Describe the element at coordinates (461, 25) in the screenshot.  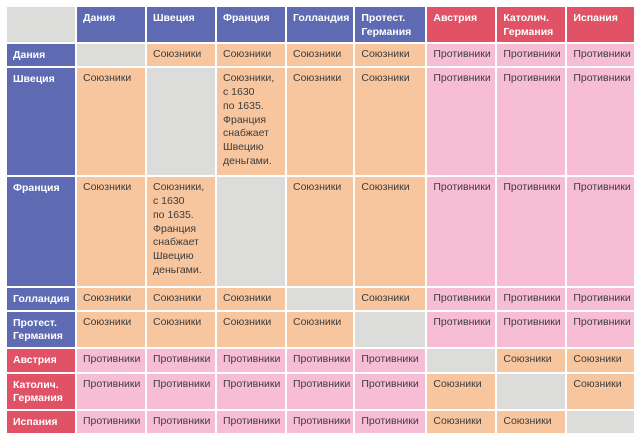
I see `col-header-austria: Австрия` at that location.